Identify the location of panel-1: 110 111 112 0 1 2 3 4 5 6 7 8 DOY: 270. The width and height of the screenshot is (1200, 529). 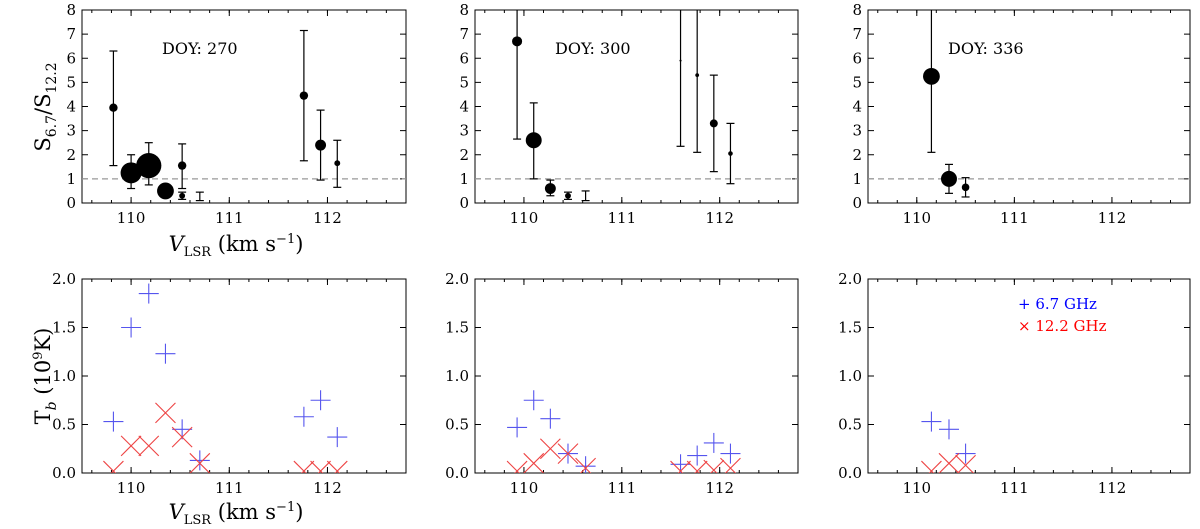
(236, 114).